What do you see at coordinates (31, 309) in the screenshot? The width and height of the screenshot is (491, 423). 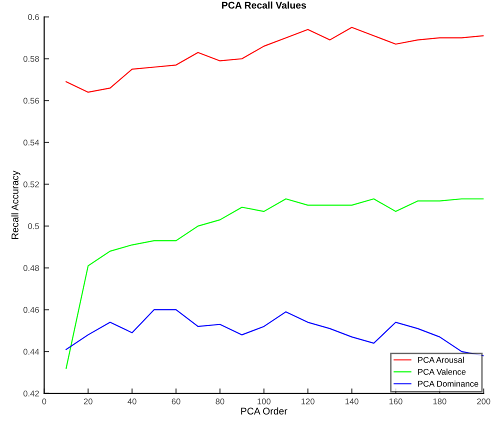 I see `y-tick-label: 0.46` at bounding box center [31, 309].